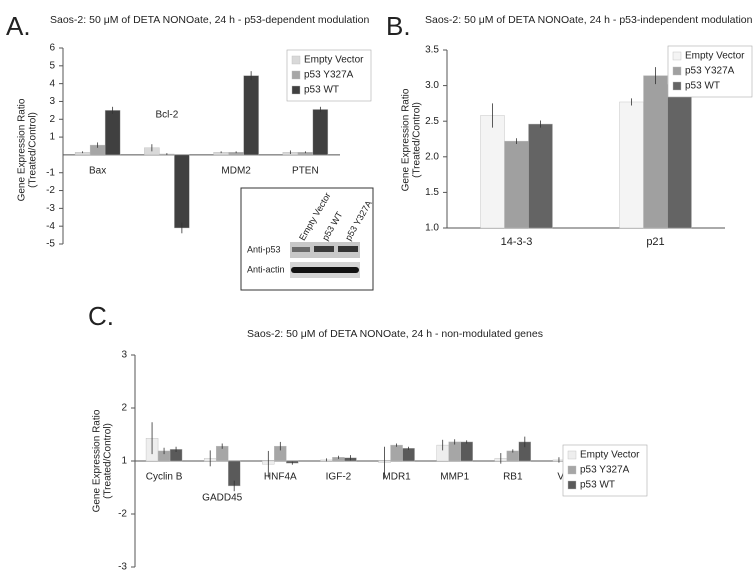  I want to click on x-tick-label: MDR1, so click(396, 477).